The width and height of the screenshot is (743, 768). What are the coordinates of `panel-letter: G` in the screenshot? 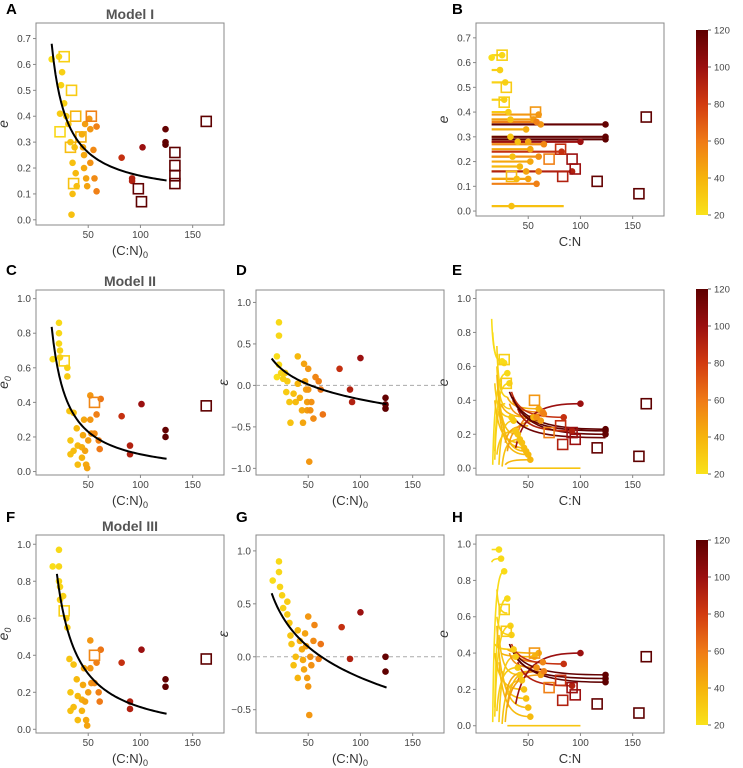 It's located at (242, 517).